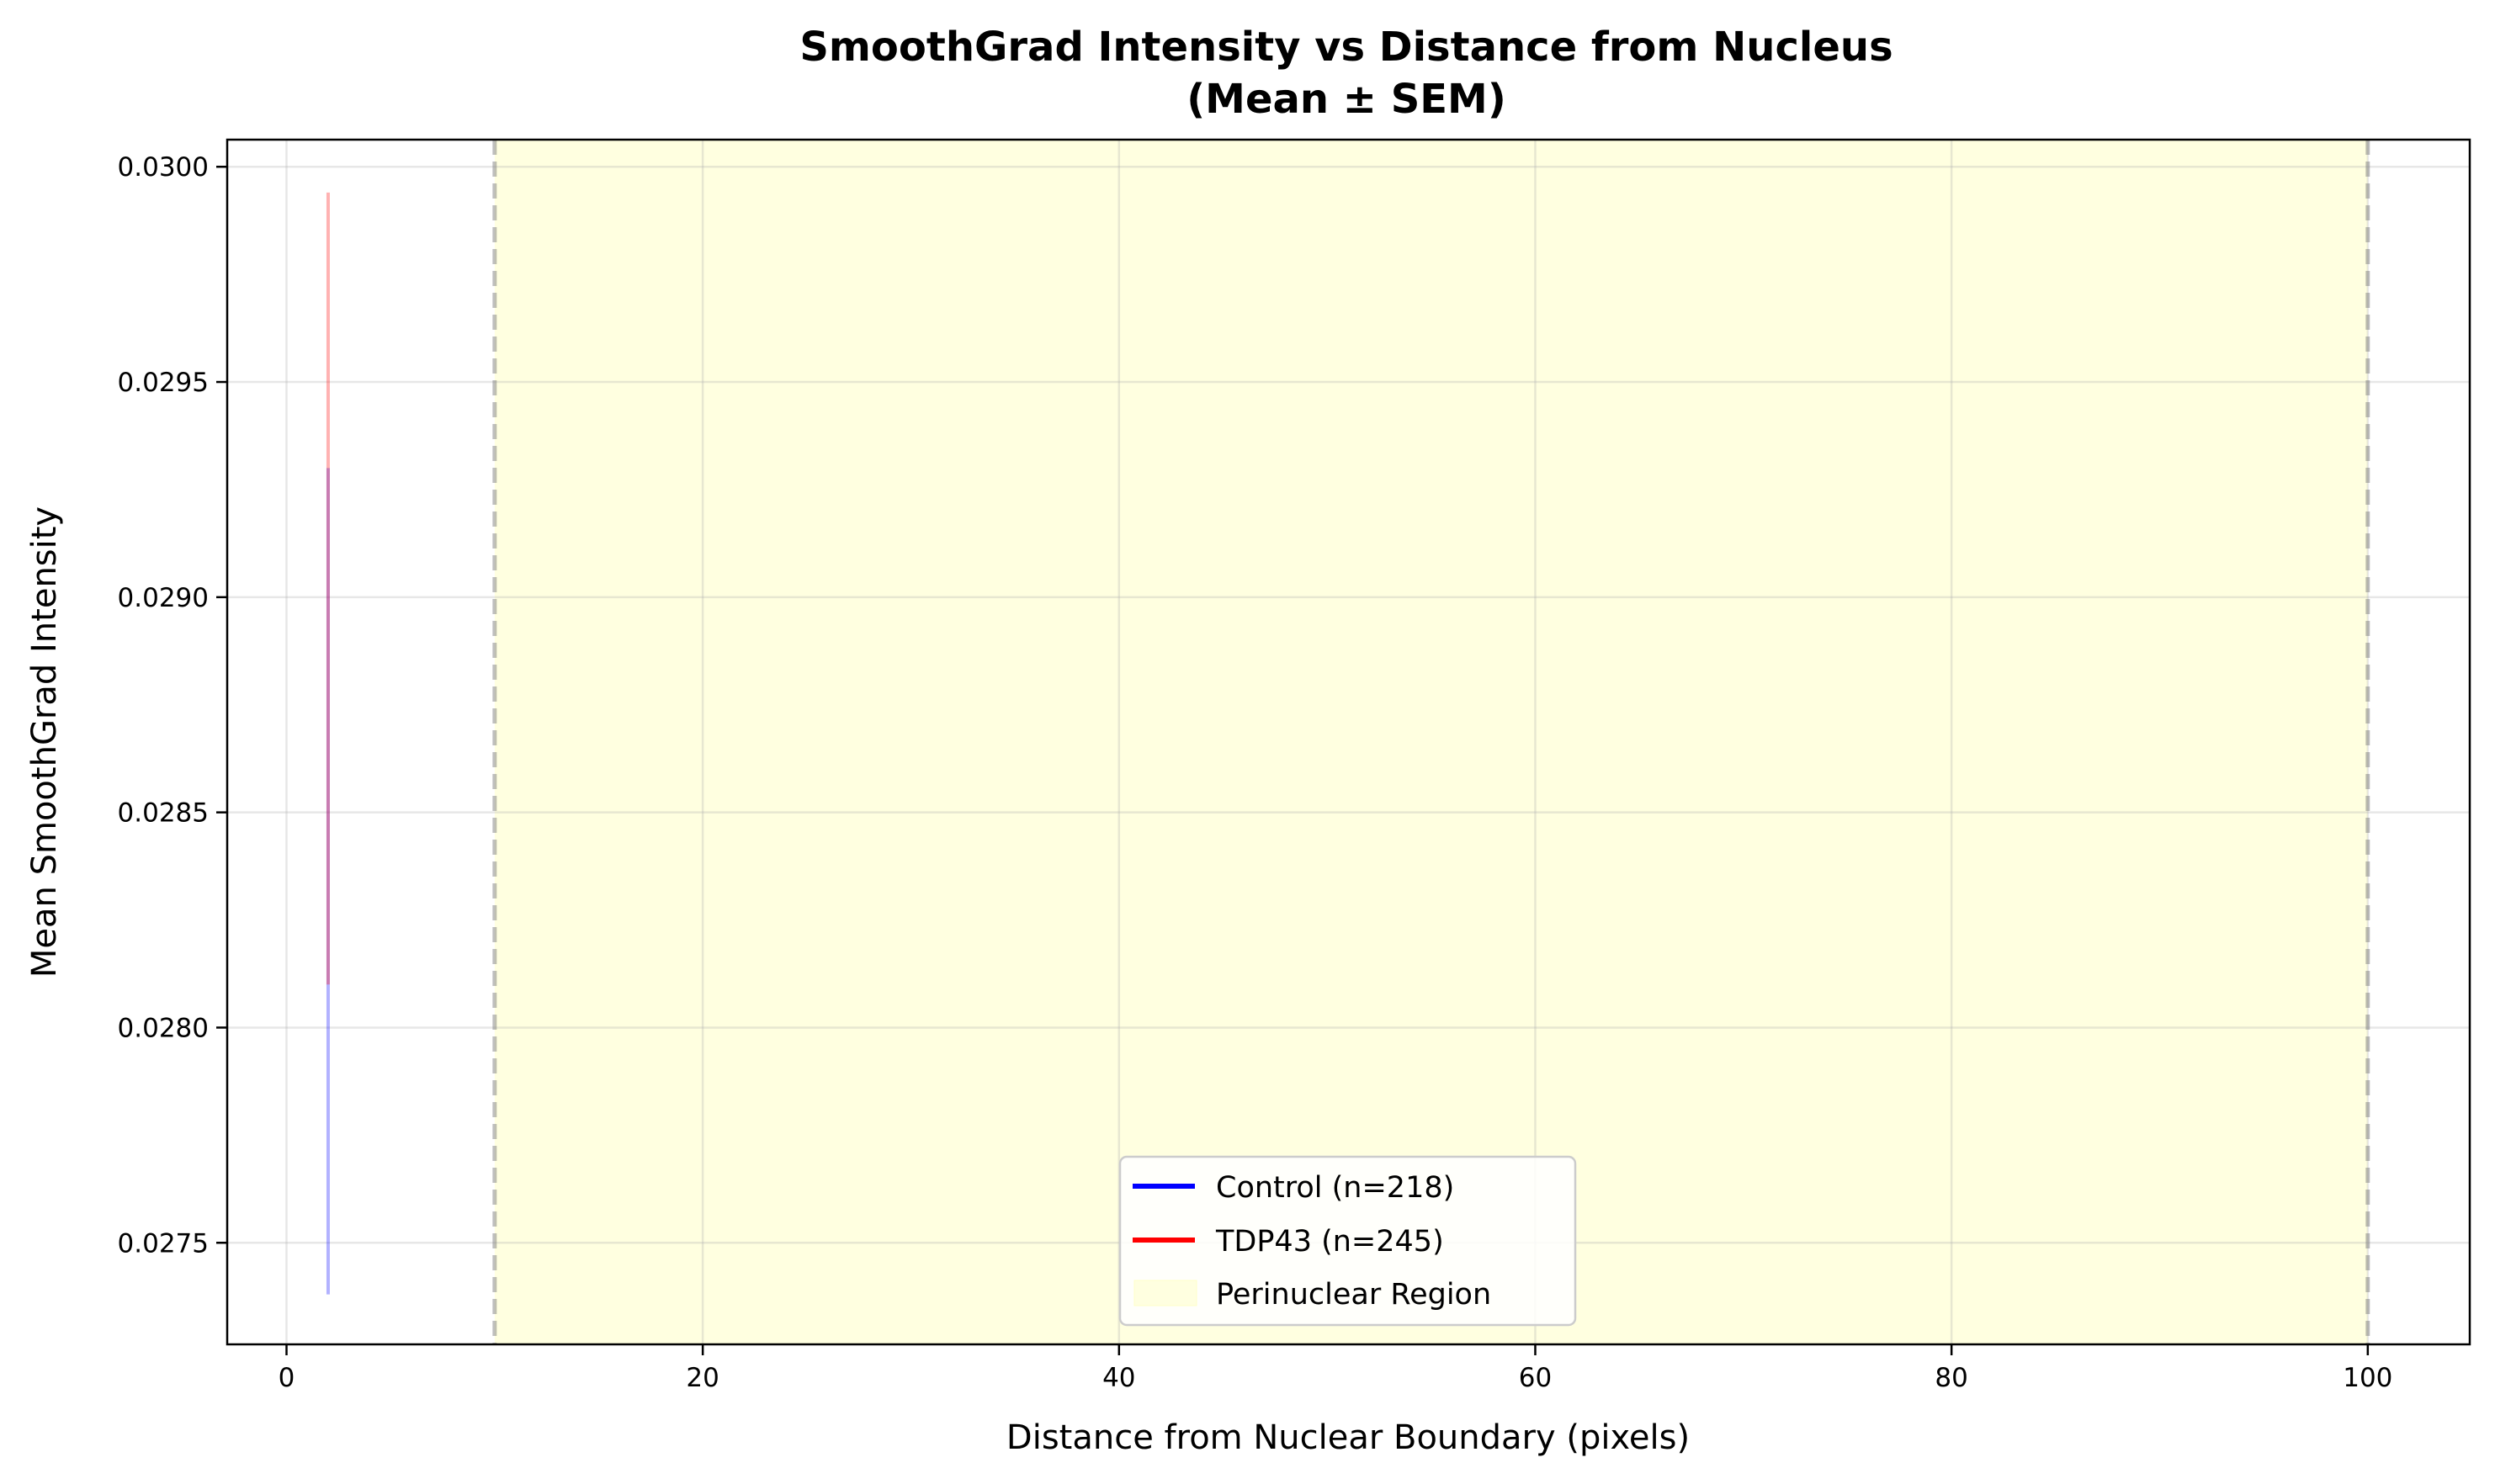 The height and width of the screenshot is (1484, 2495). I want to click on x-tick-label: 80, so click(1951, 1378).